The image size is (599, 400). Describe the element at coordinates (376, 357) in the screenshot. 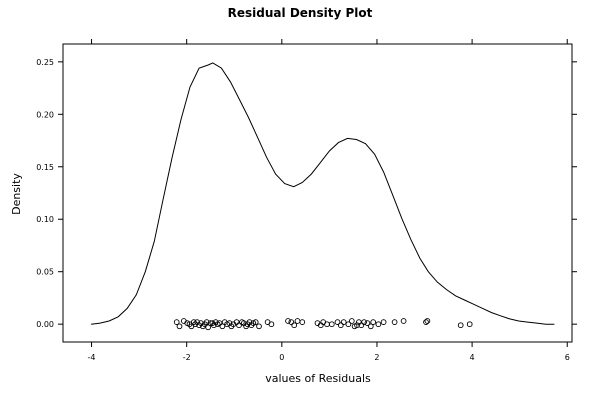

I see `x-tick-label: 2` at that location.